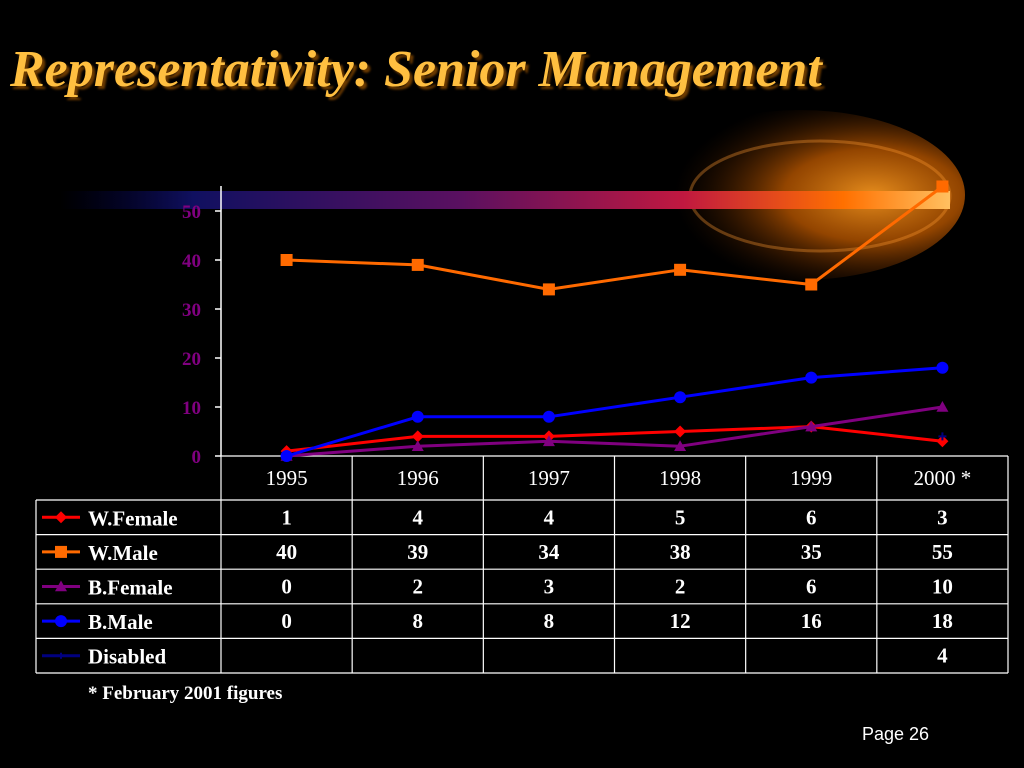  Describe the element at coordinates (127, 657) in the screenshot. I see `legend-label: Disabled` at that location.